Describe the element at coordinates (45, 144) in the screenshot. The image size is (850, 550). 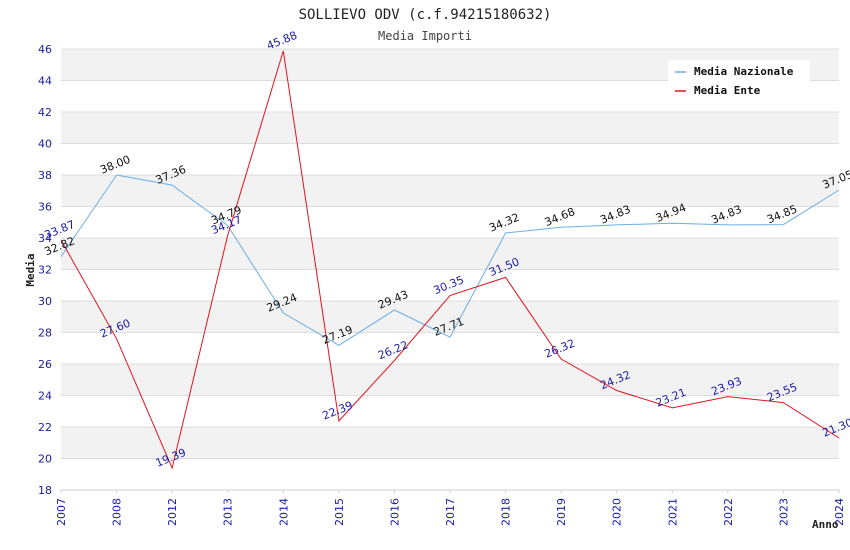
I see `y-tick-label: 40` at that location.